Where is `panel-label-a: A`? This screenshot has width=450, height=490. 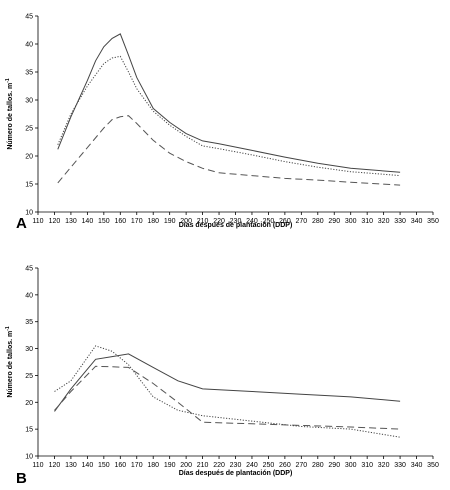
panel-label-a: A is located at coordinates (21, 223).